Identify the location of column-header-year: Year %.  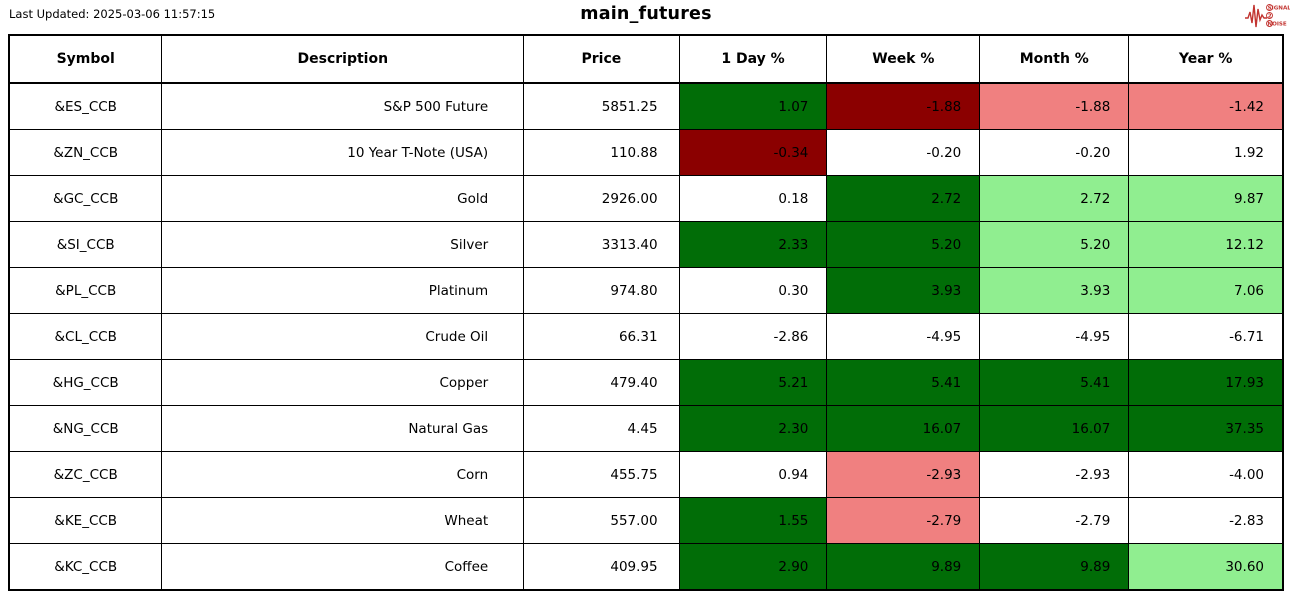
(1206, 59).